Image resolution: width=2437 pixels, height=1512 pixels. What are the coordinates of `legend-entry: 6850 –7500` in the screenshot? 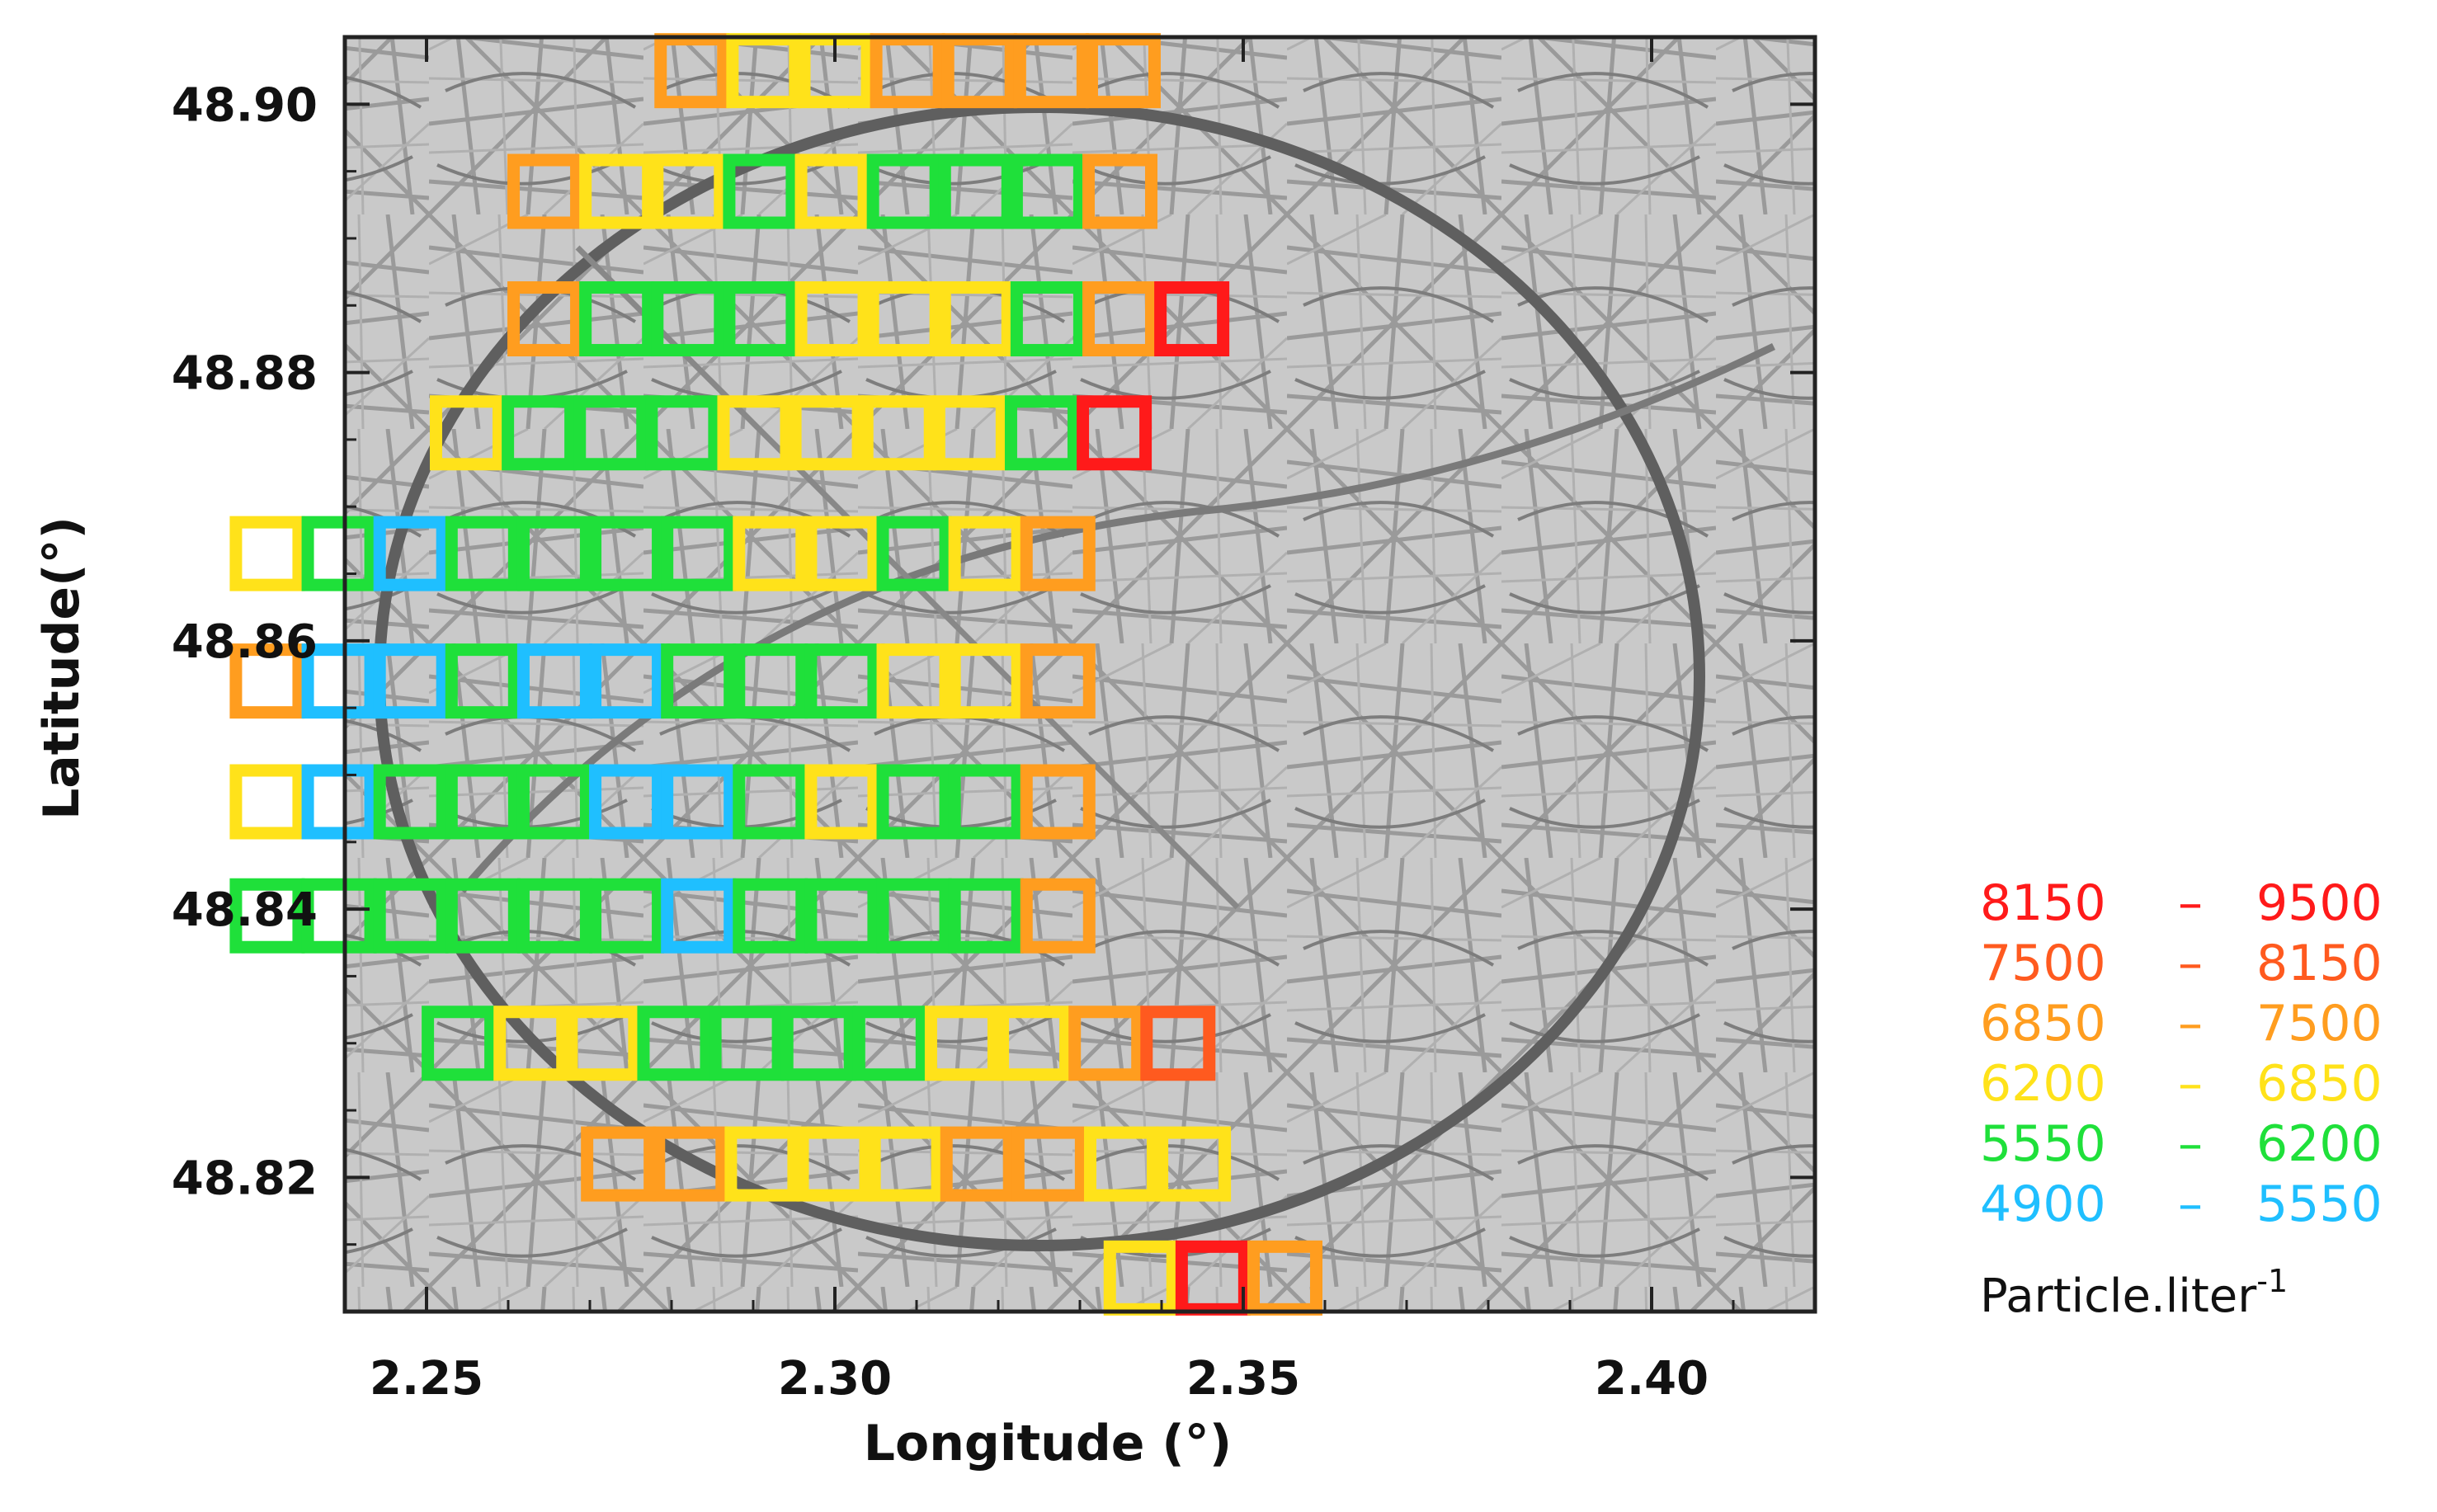 It's located at (2181, 1024).